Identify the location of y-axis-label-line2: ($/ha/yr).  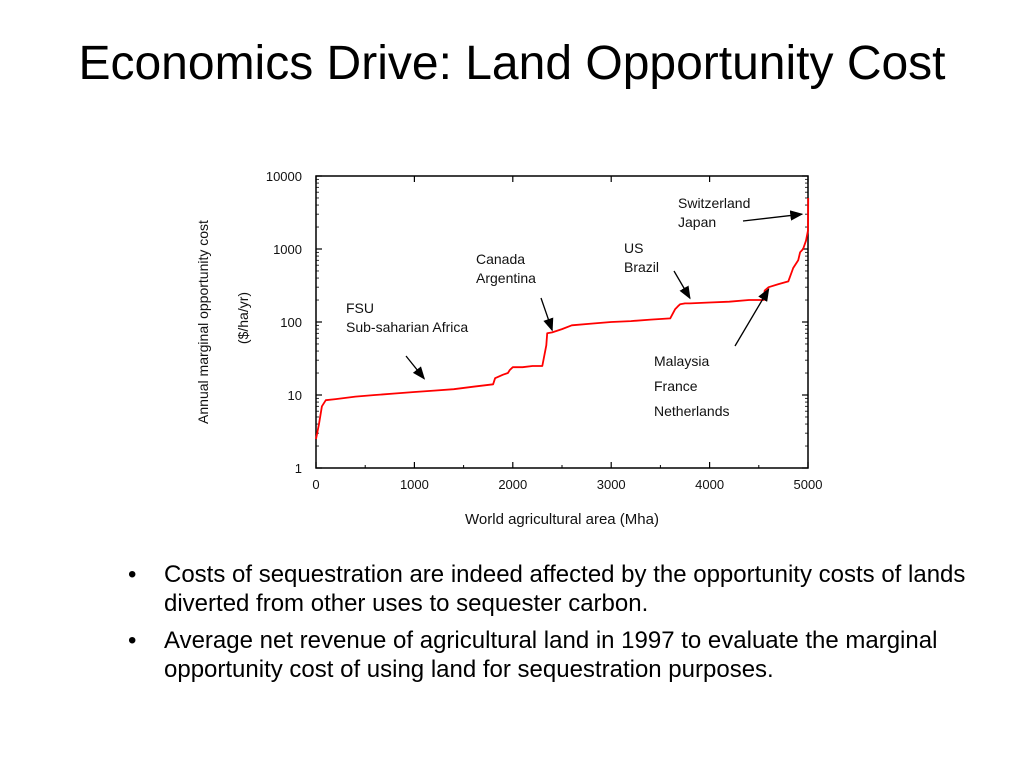
(243, 318).